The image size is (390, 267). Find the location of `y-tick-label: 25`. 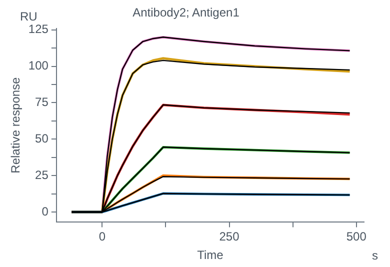

y-tick-label: 25 is located at coordinates (42, 175).